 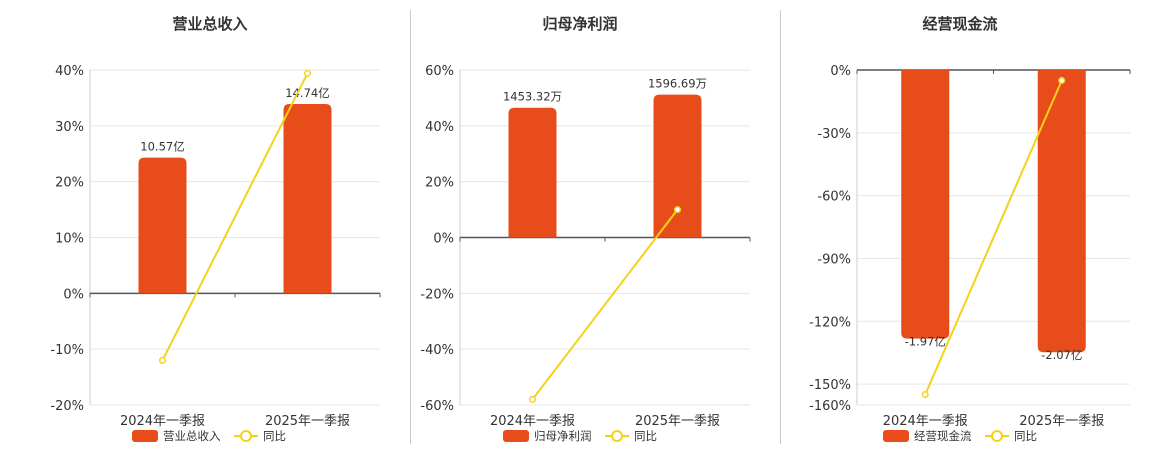 What do you see at coordinates (834, 134) in the screenshot?
I see `y-tick-label: -30%` at bounding box center [834, 134].